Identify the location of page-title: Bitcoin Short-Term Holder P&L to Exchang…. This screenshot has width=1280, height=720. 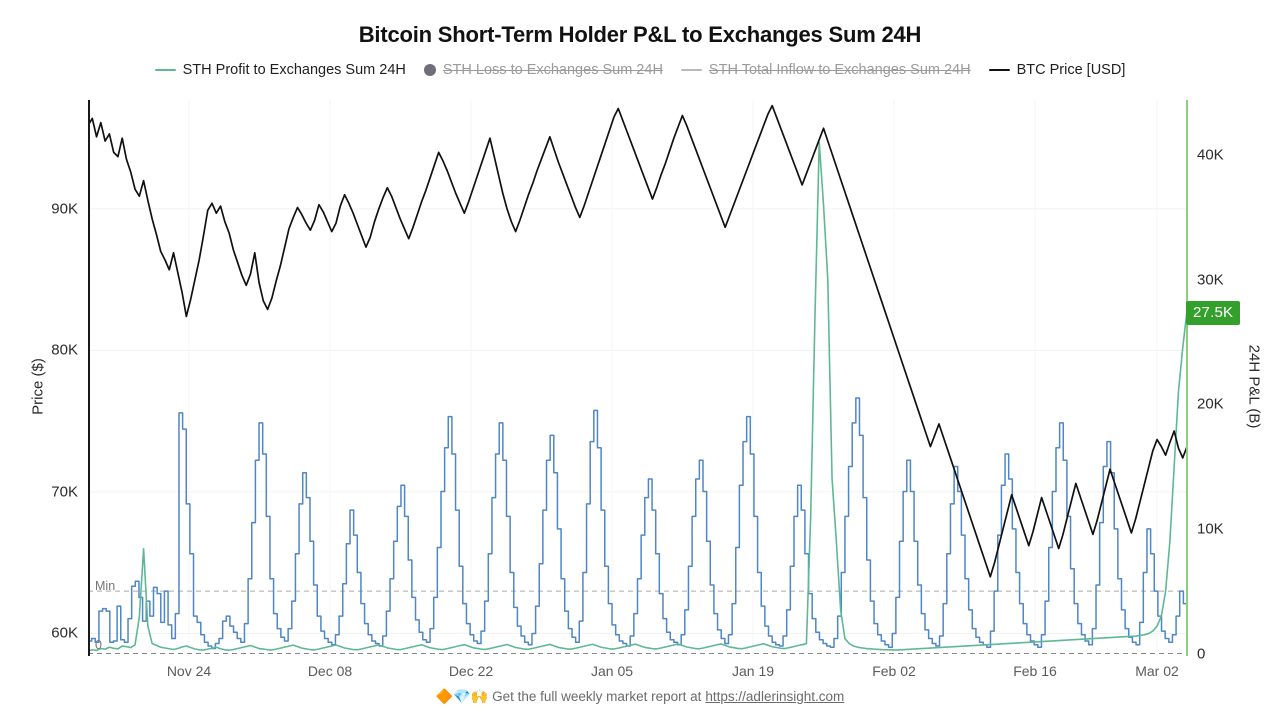
(640, 34).